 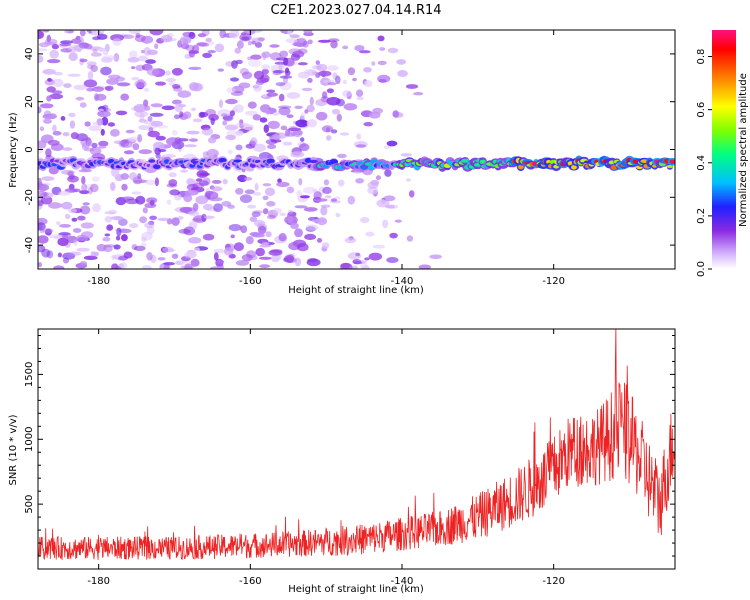 I want to click on snr-xtick-label: -160, so click(x=250, y=581).